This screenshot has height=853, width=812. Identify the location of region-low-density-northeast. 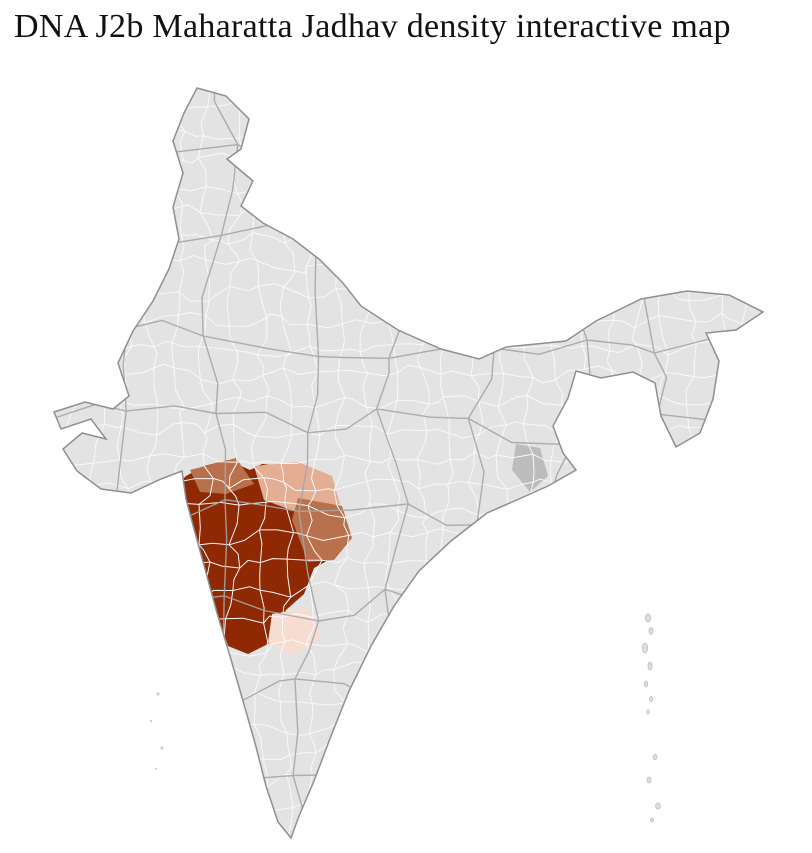
(297, 488).